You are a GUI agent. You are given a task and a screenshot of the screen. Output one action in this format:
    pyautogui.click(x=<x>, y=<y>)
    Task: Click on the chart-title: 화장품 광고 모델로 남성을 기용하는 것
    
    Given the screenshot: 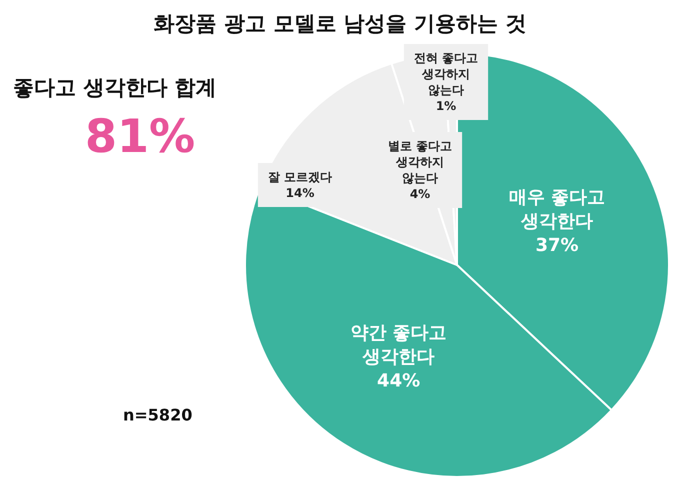 What is the action you would take?
    pyautogui.click(x=340, y=24)
    